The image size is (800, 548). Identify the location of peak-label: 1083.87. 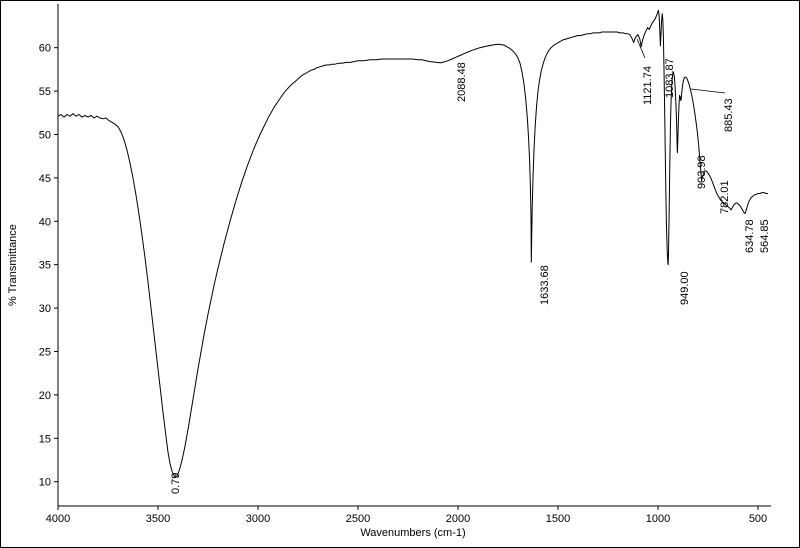
(670, 78).